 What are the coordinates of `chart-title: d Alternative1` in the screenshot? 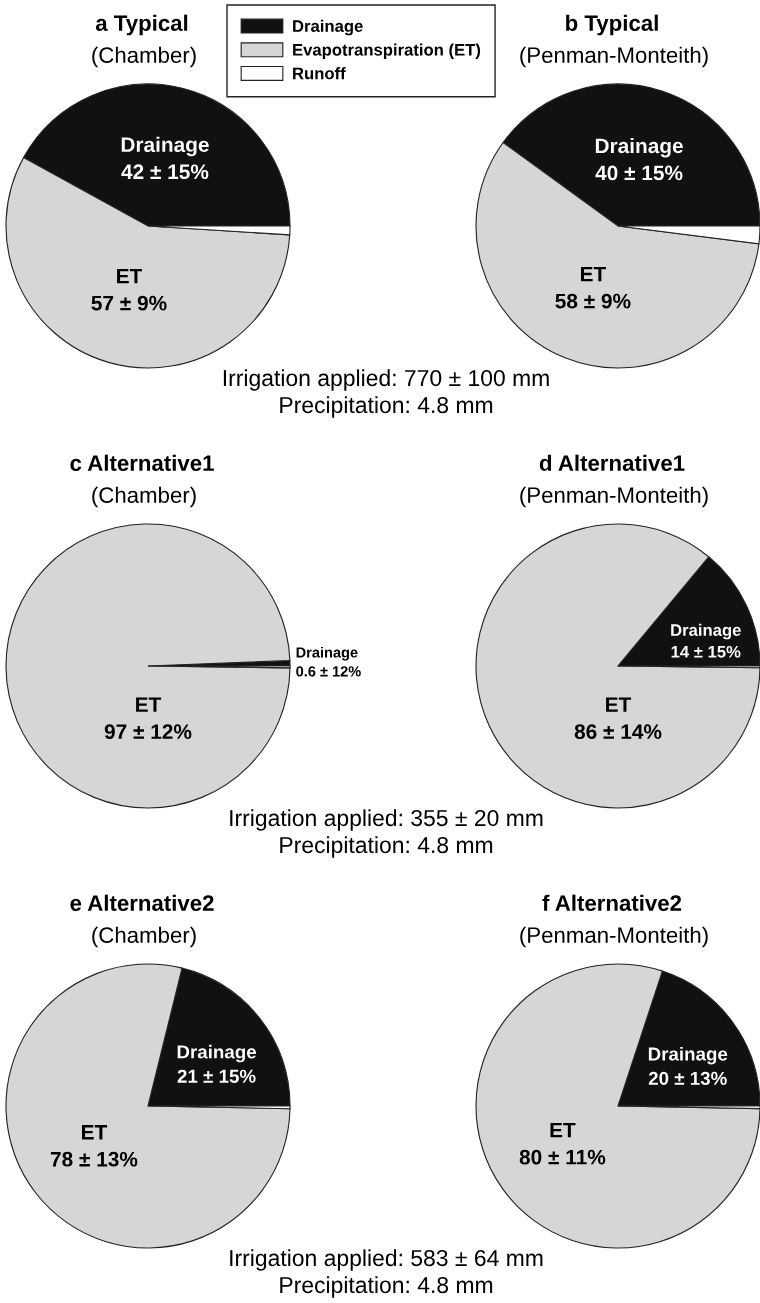 It's located at (612, 462).